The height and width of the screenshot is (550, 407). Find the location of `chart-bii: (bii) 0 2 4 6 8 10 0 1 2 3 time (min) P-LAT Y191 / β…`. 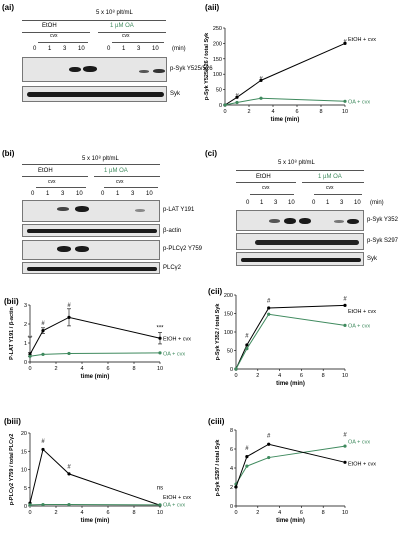

chart-bii: (bii) 0 2 4 6 8 10 0 1 2 3 time (min) P-LAT Y191 / β… is located at coordinates (97, 338).